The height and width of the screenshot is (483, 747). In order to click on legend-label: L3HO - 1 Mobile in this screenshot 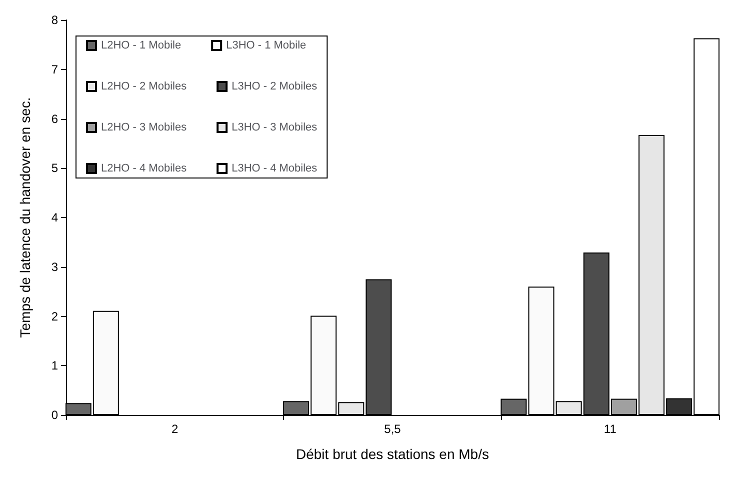, I will do `click(266, 46)`.